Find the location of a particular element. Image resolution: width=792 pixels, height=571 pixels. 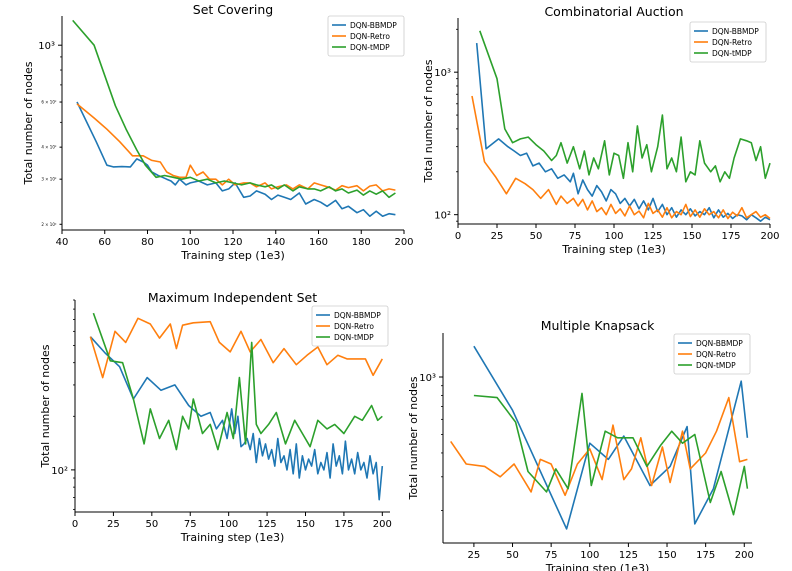

x-tick-label: 80 is located at coordinates (147, 242).